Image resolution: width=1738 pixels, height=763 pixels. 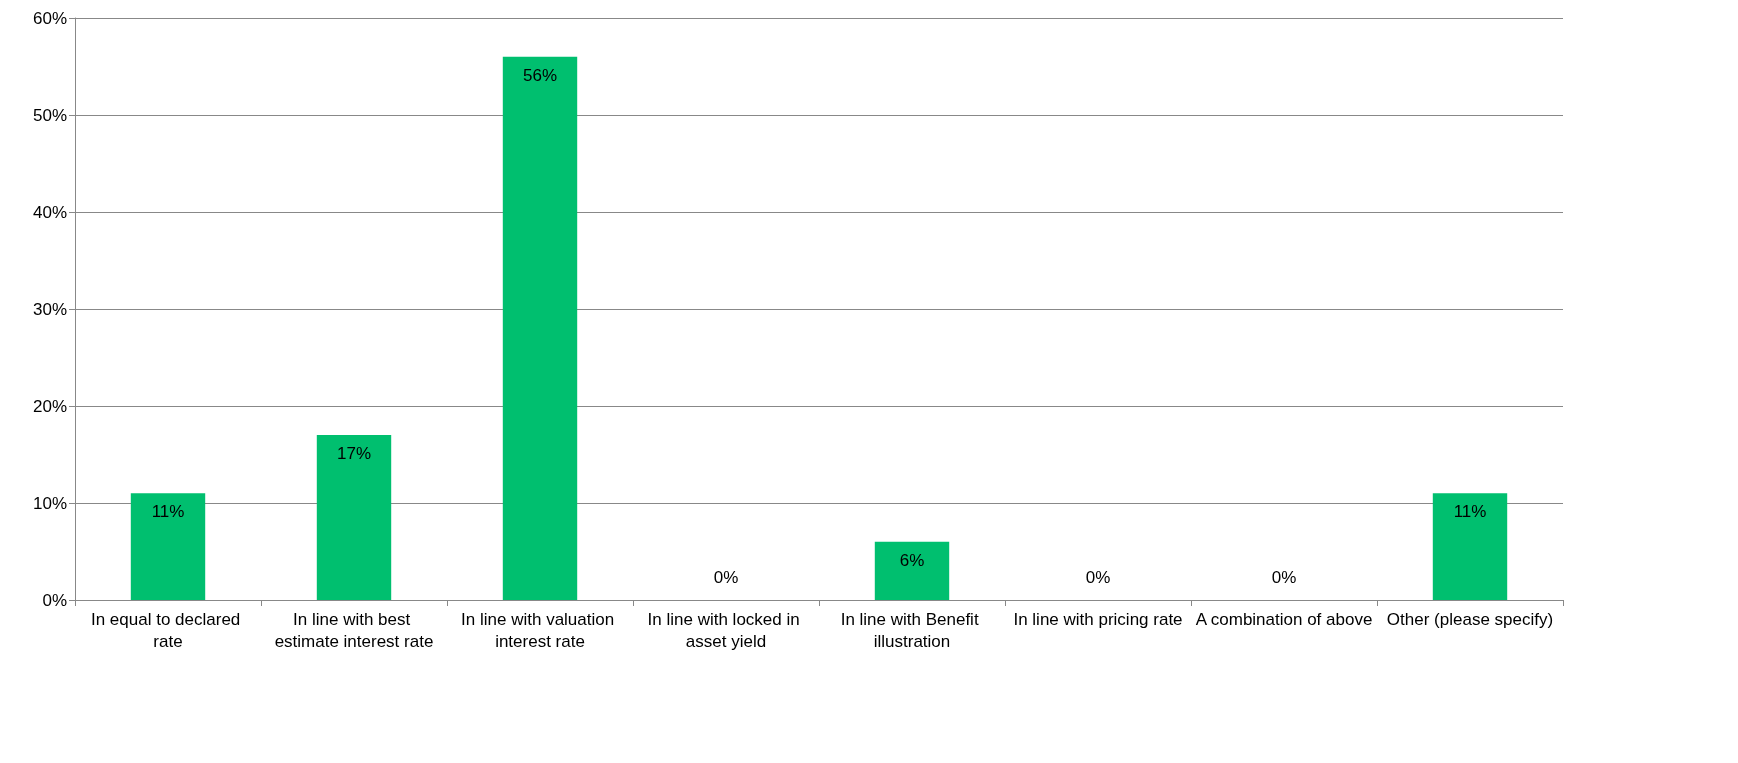 What do you see at coordinates (540, 630) in the screenshot?
I see `x-tick-label: In line with valuation interest rate` at bounding box center [540, 630].